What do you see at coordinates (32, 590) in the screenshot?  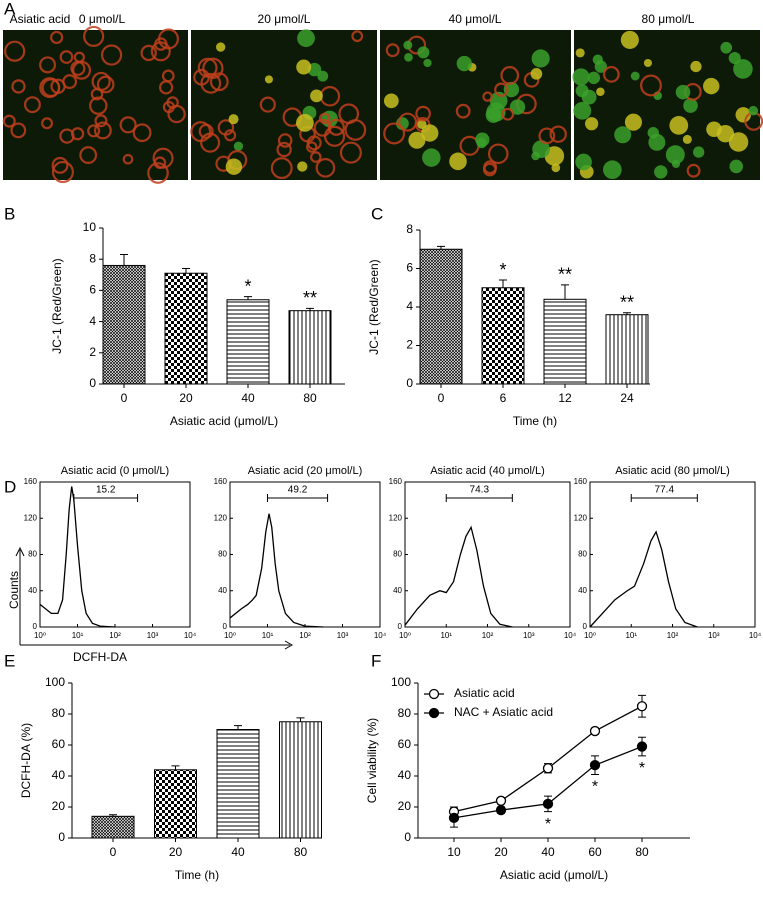 I see `y-tick-label: 40` at bounding box center [32, 590].